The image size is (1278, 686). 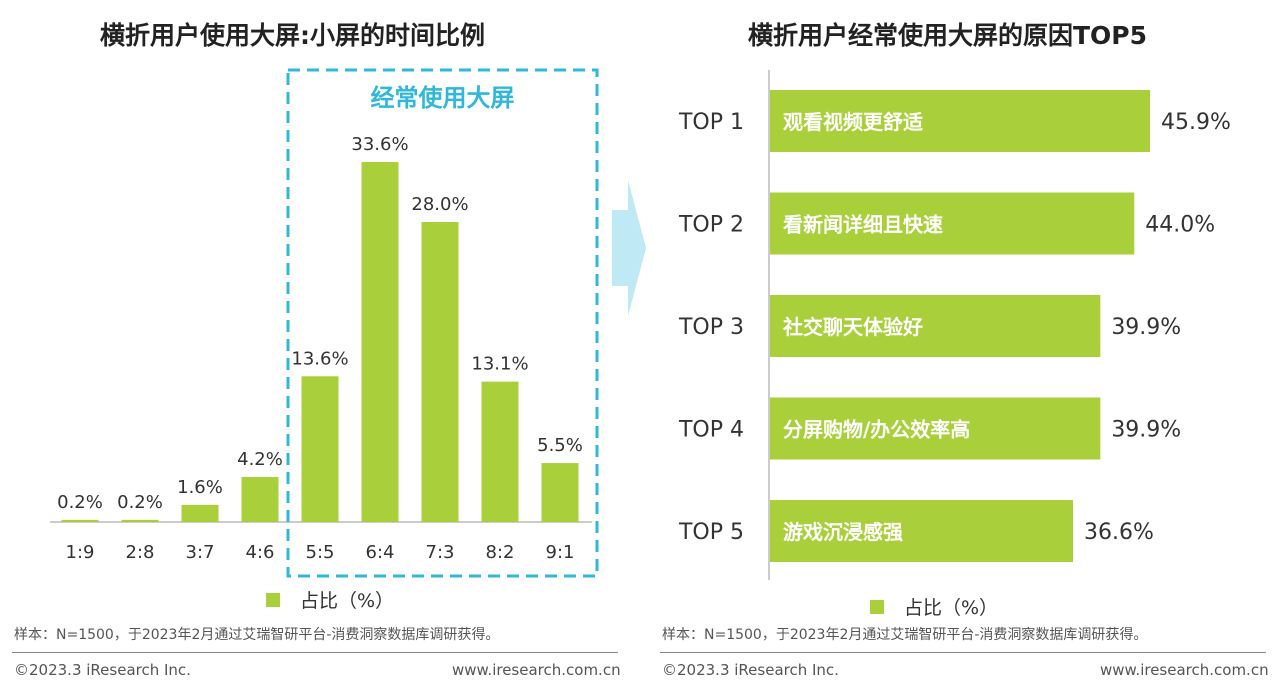 I want to click on bar-value-label: 13.6%, so click(x=319, y=358).